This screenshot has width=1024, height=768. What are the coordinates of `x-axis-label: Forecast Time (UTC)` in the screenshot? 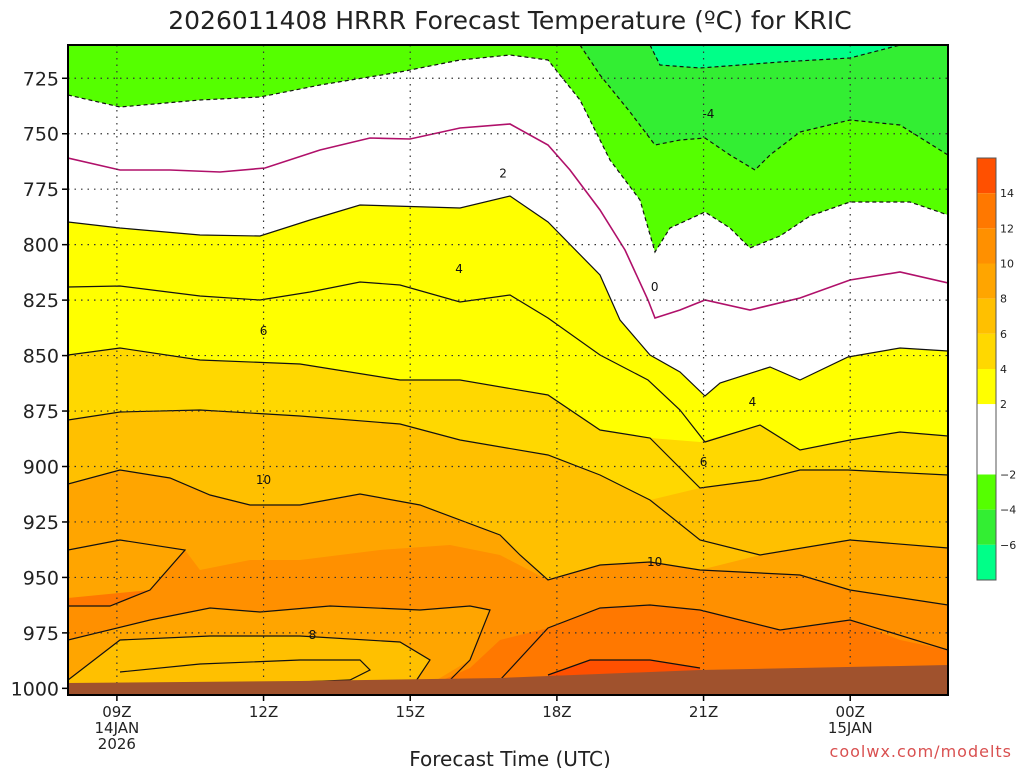 It's located at (510, 757).